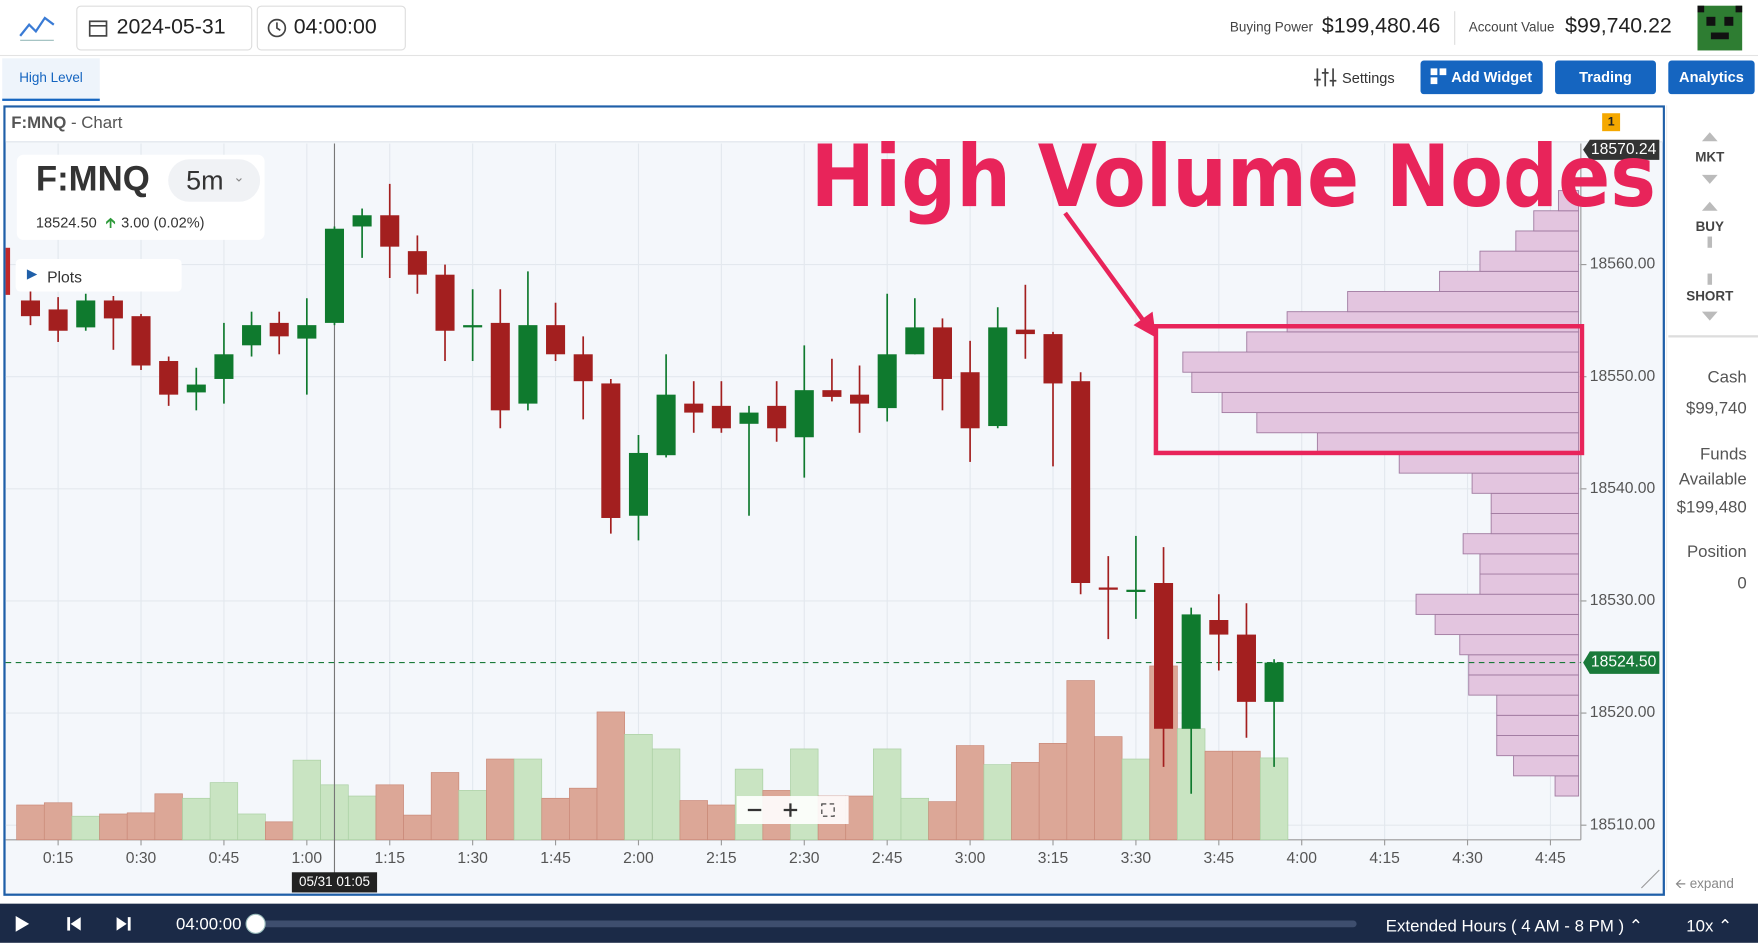 This screenshot has height=943, width=1758. What do you see at coordinates (472, 858) in the screenshot?
I see `x-tick-label: 1:30` at bounding box center [472, 858].